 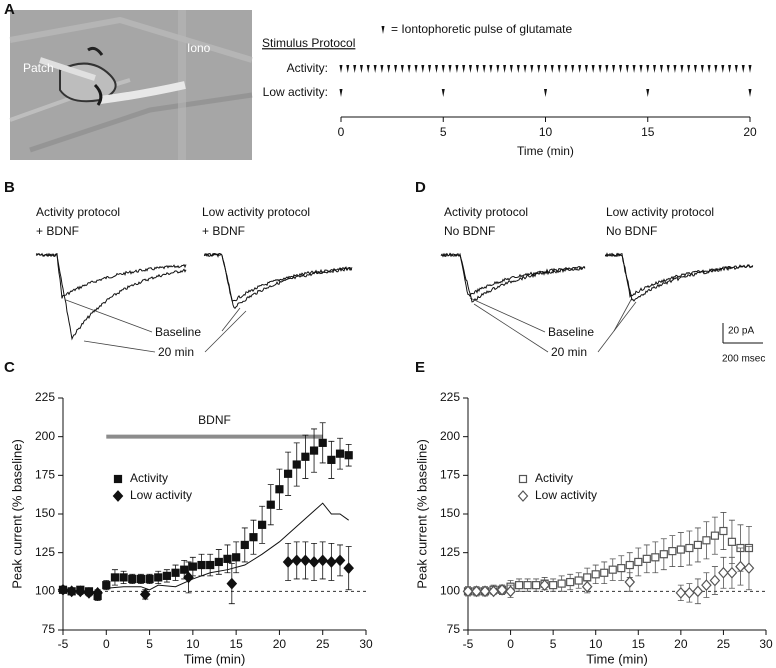 What do you see at coordinates (421, 514) in the screenshot?
I see `y-axis-label: Peak current (% baseline)` at bounding box center [421, 514].